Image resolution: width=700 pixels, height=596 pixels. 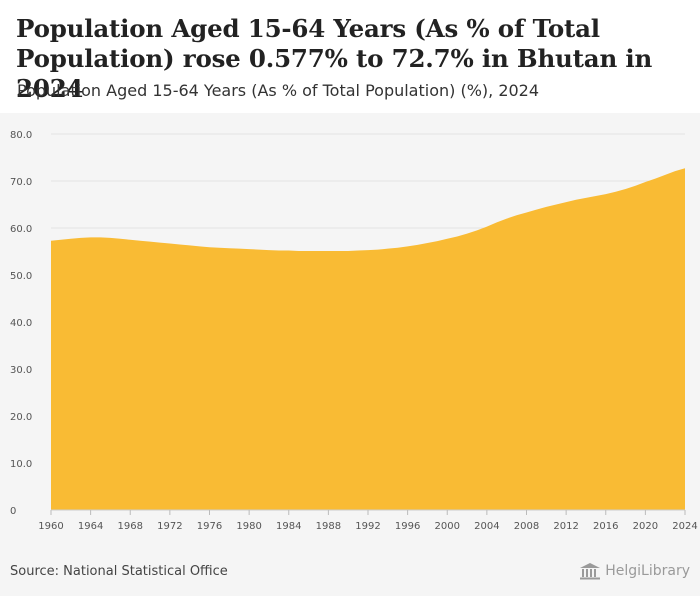 I want to click on x-tick-label: 1980, so click(x=248, y=526).